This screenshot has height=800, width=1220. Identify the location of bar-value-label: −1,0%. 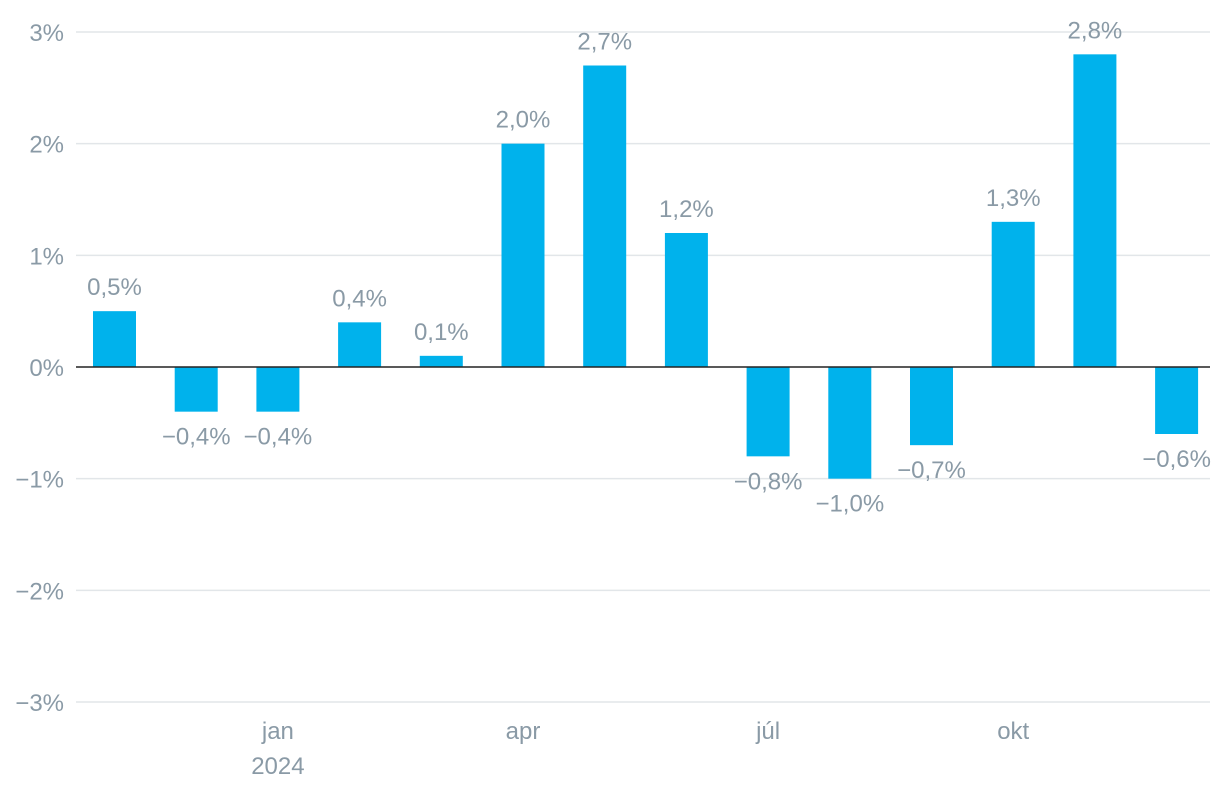
(849, 504).